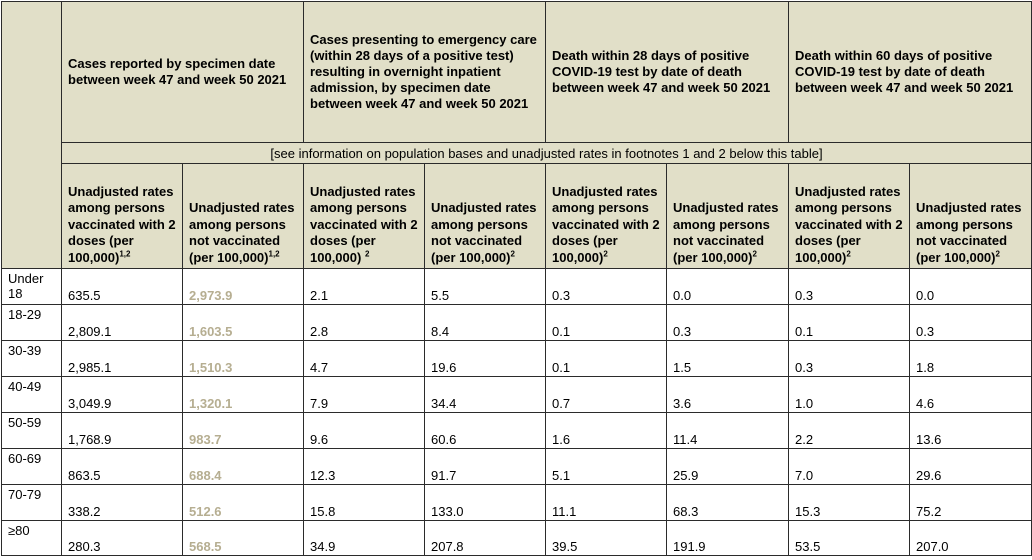  What do you see at coordinates (364, 466) in the screenshot?
I see `rate-cell: 12.3` at bounding box center [364, 466].